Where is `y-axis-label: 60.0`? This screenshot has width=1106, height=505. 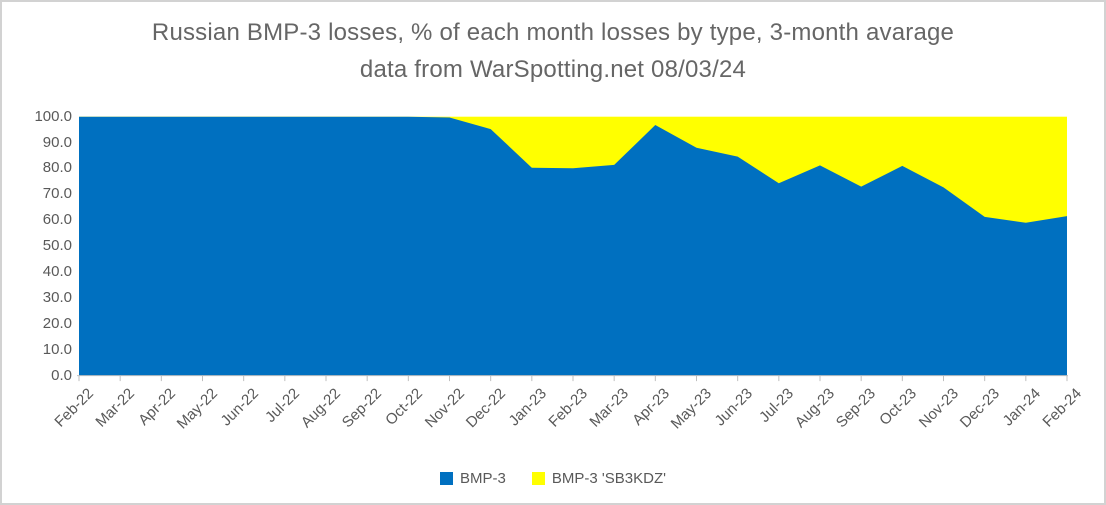
y-axis-label: 60.0 is located at coordinates (57, 220).